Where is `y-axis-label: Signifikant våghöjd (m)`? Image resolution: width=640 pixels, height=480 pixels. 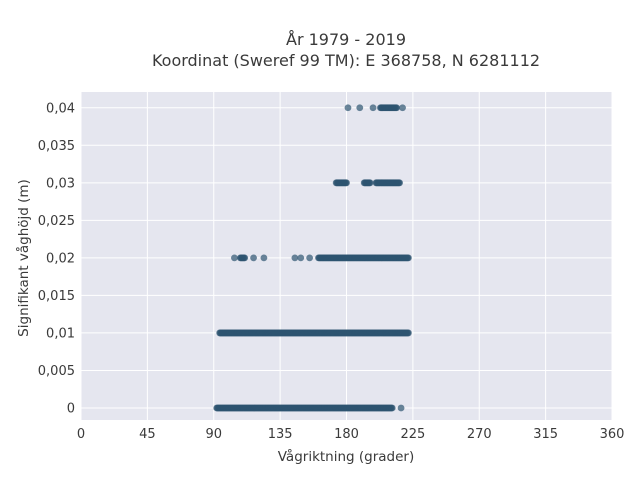
y-axis-label: Signifikant våghöjd (m) is located at coordinates (23, 258).